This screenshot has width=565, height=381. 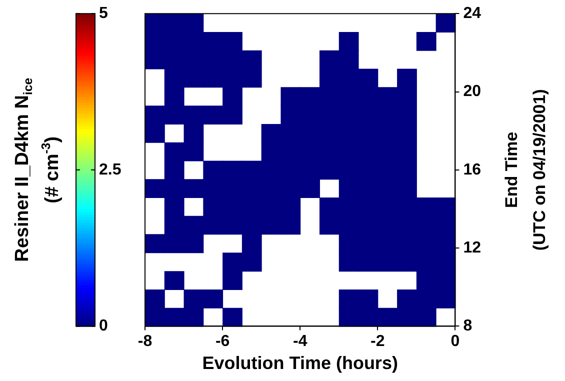 What do you see at coordinates (472, 13) in the screenshot?
I see `y-tick-label: 24` at bounding box center [472, 13].